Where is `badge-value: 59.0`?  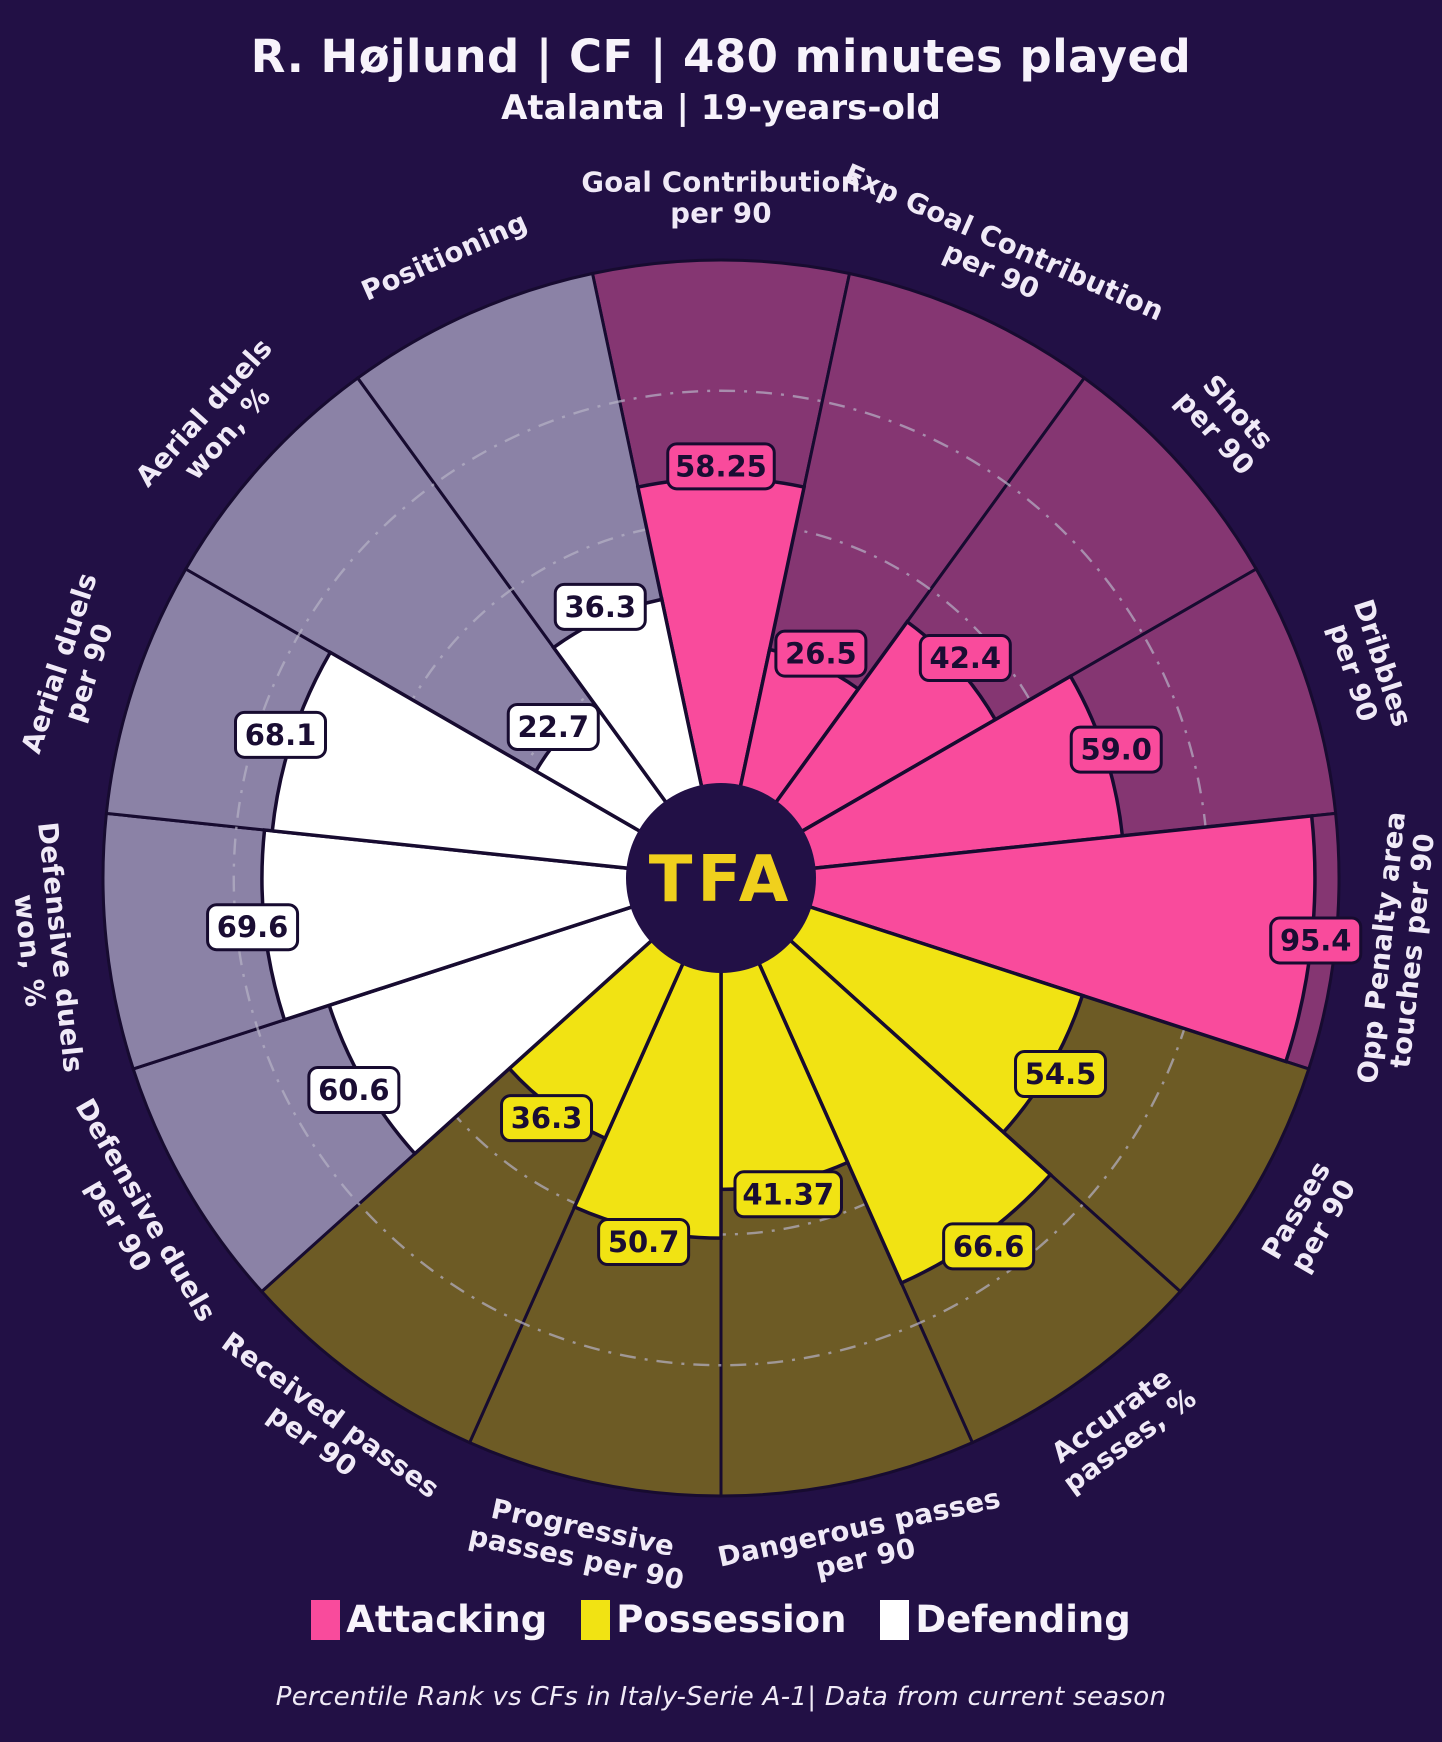 badge-value: 59.0 is located at coordinates (1116, 750).